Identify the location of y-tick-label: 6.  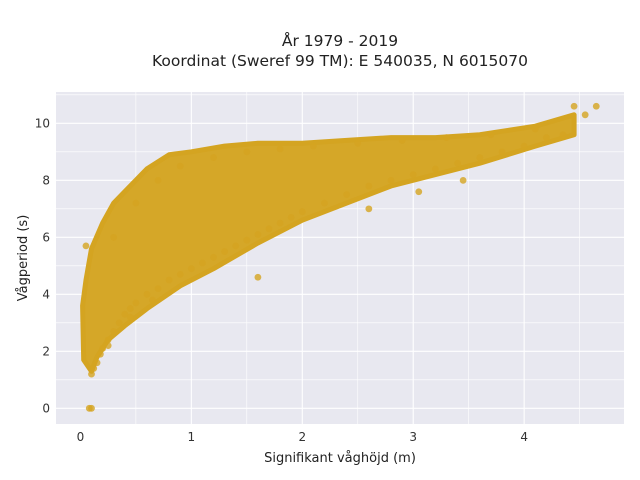
(46, 237).